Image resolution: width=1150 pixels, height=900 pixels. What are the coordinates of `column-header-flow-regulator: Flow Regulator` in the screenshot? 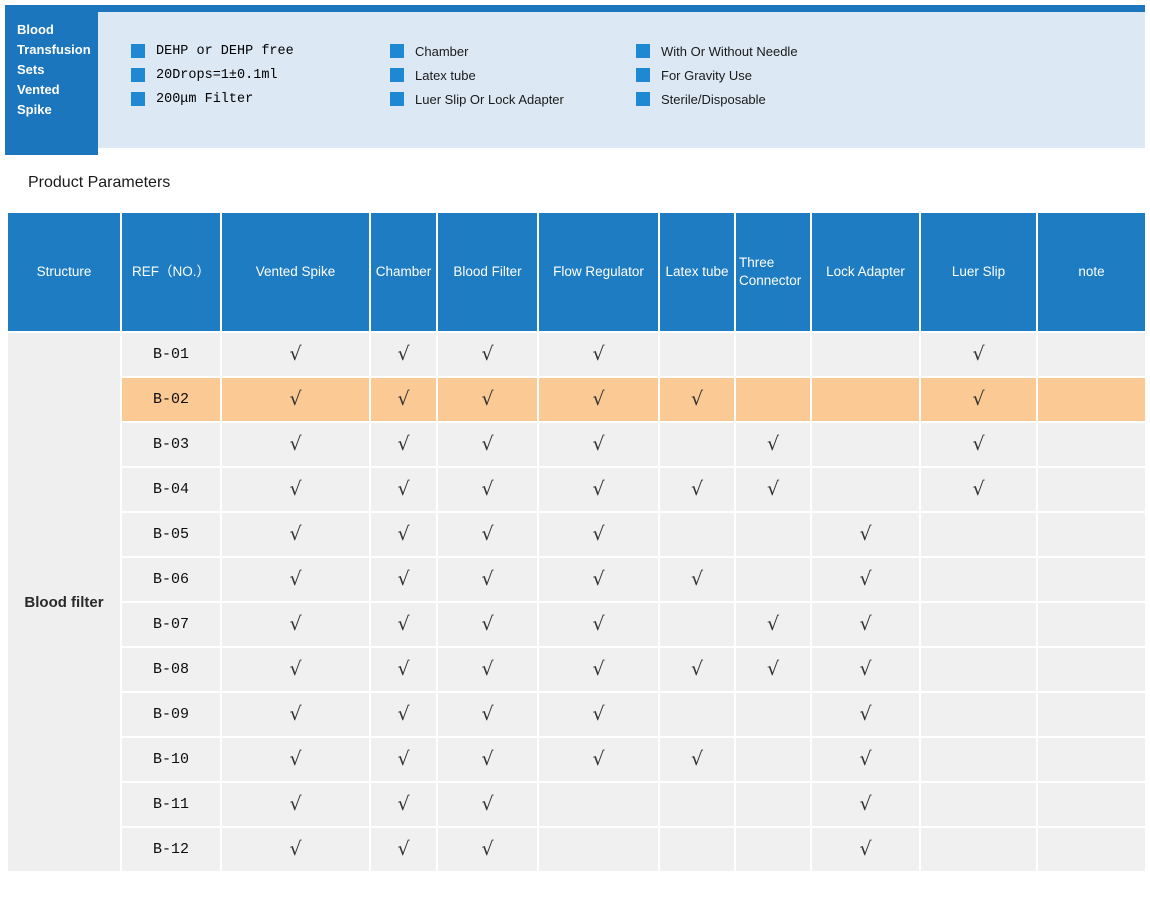 It's located at (599, 273).